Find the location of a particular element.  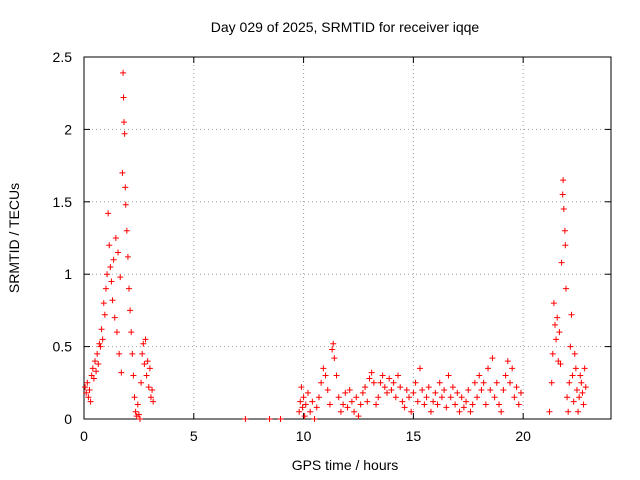

x-tick-labels: 0 5 10 15 20 is located at coordinates (305, 436).